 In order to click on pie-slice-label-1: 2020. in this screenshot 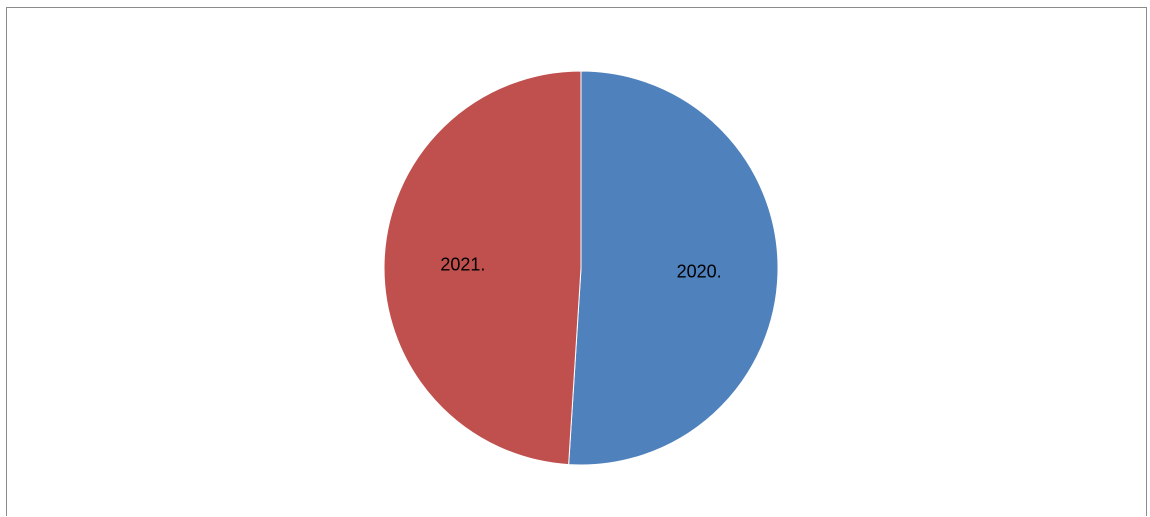, I will do `click(699, 272)`.